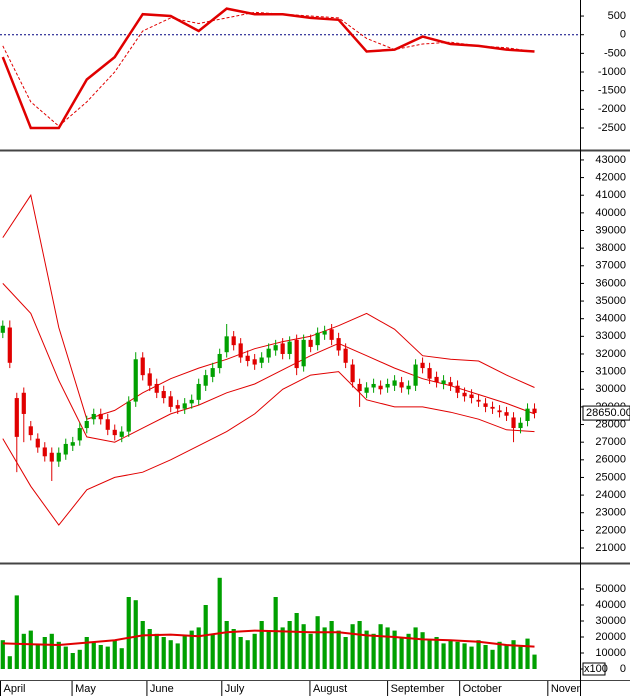  What do you see at coordinates (623, 669) in the screenshot?
I see `y-tick-label: 0` at bounding box center [623, 669].